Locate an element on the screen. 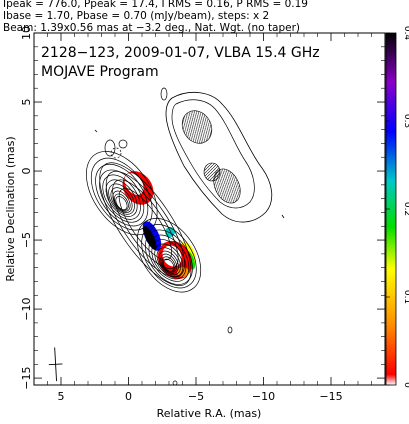 This screenshot has width=409, height=424. y-tick-label: −10 is located at coordinates (26, 308).